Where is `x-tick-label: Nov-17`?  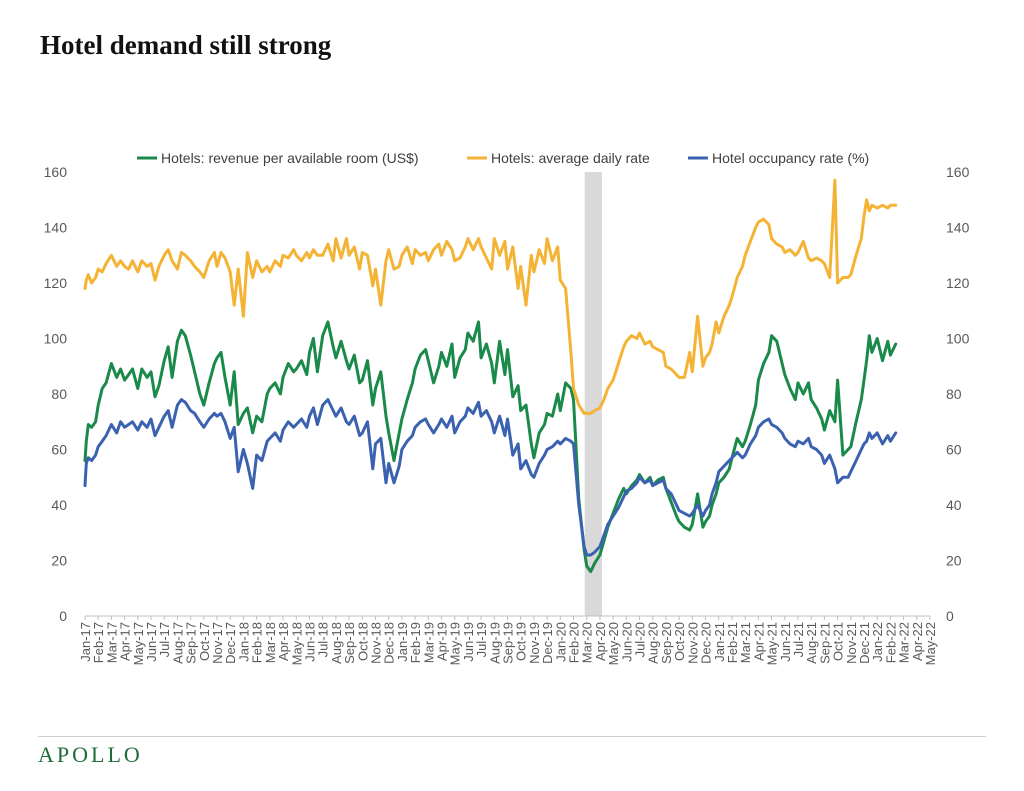
x-tick-label: Nov-17 is located at coordinates (217, 643).